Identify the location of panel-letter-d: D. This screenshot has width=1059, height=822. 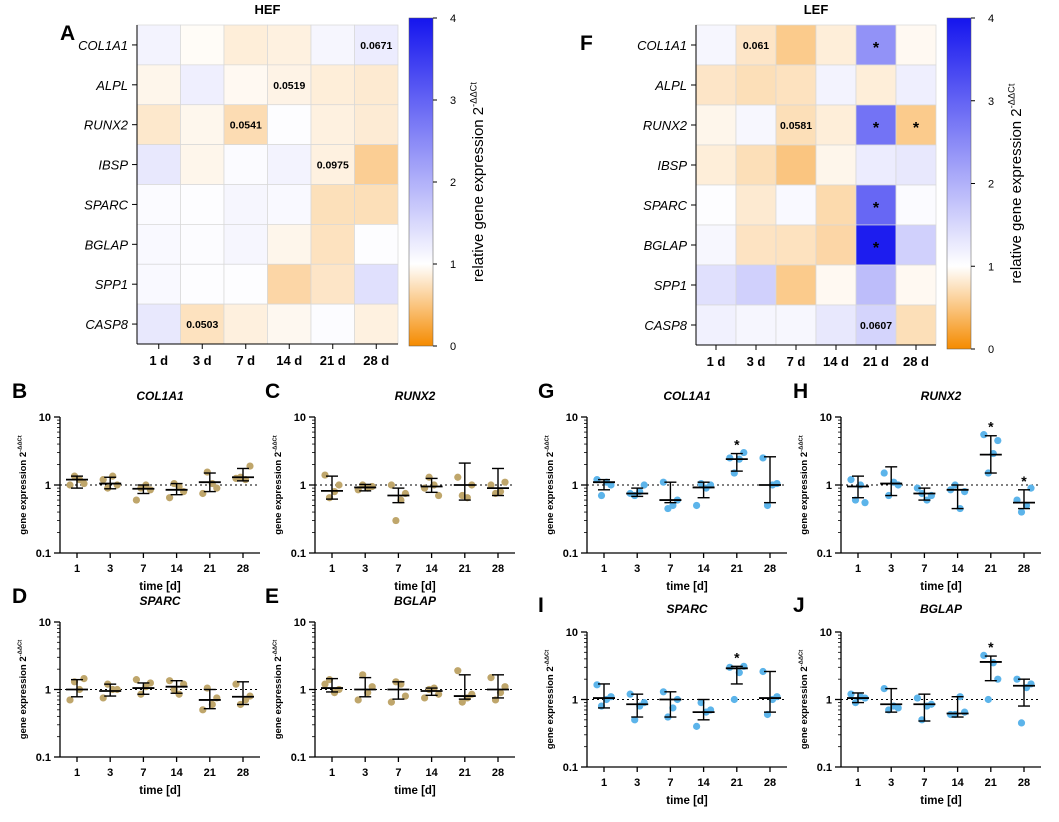
(19, 596).